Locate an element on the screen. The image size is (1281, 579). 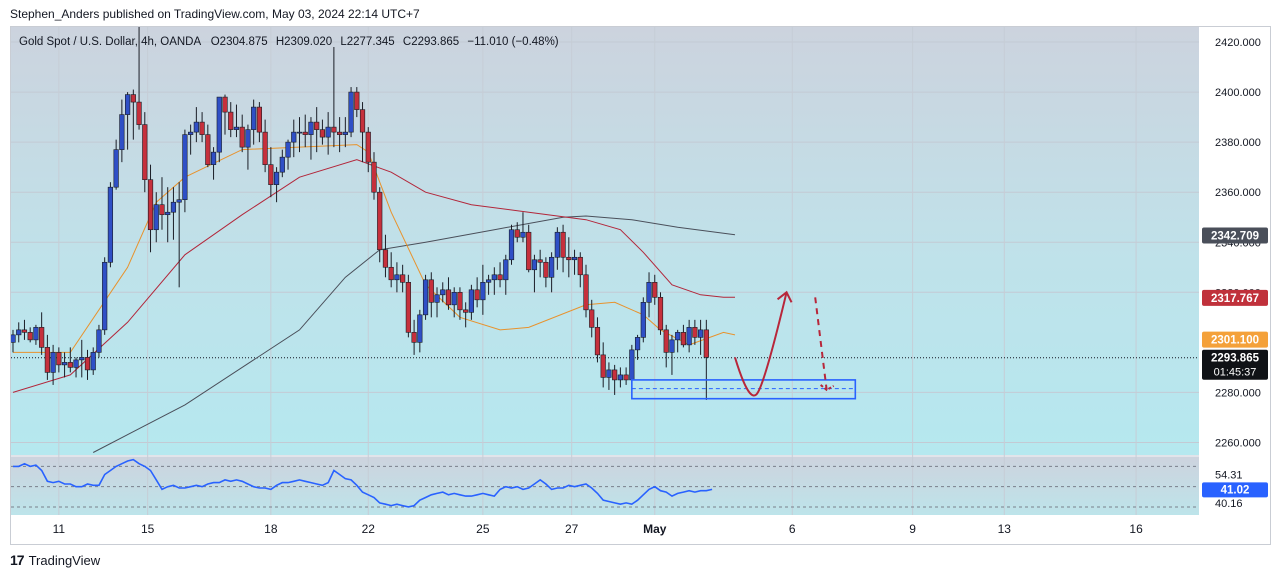
time-label: 25 is located at coordinates (483, 529).